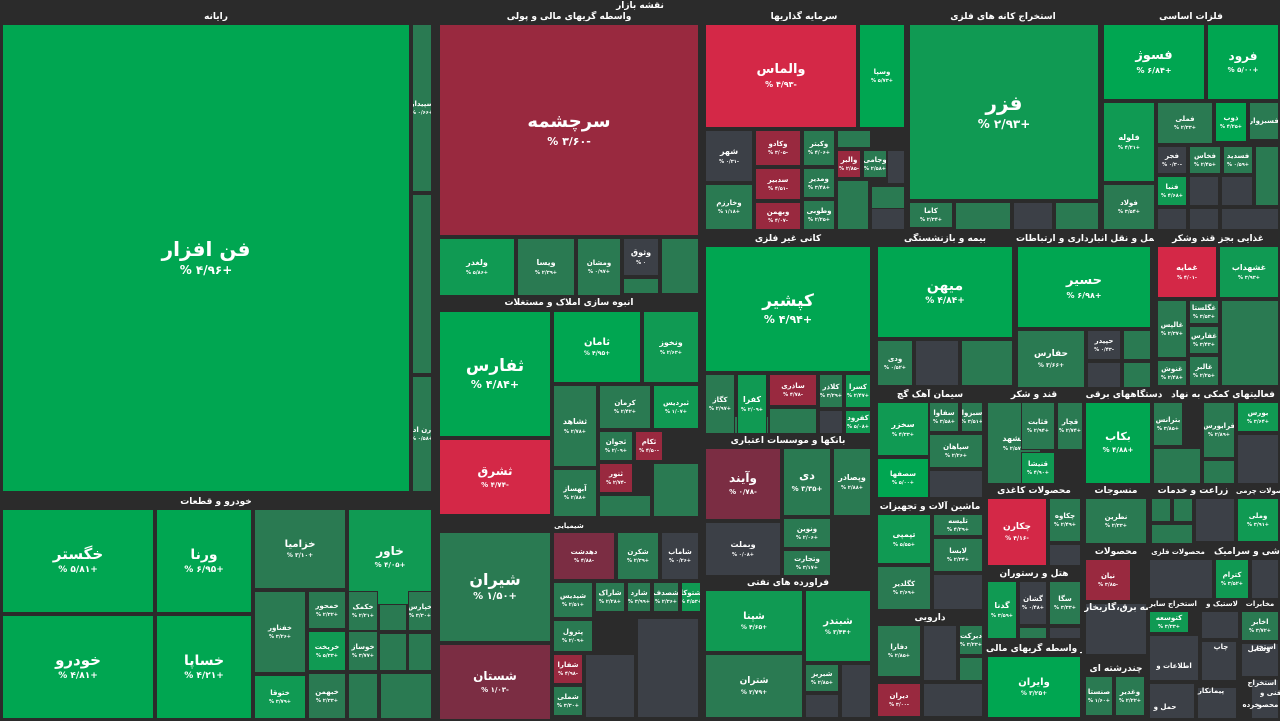 The width and height of the screenshot is (1280, 721). I want to click on stock-tile: ثفارس +۴/۸۴ %, so click(495, 374).